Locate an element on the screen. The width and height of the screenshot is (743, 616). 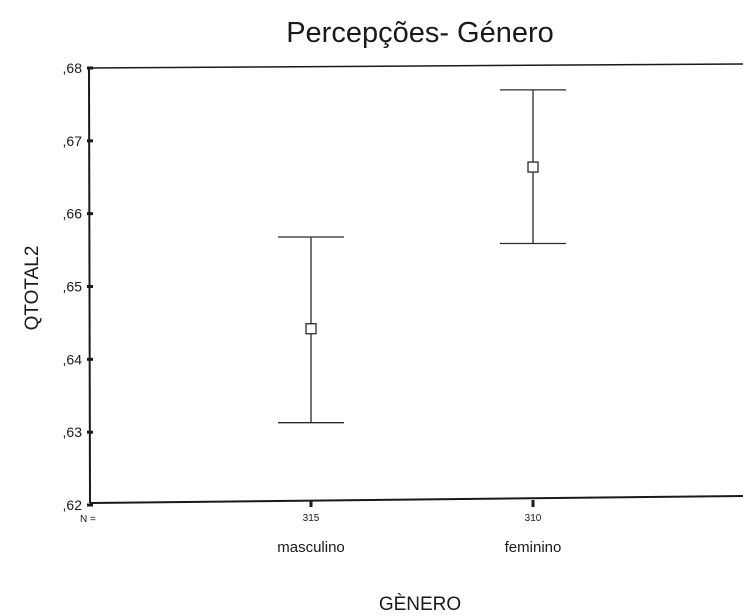
n-label: N = is located at coordinates (88, 519).